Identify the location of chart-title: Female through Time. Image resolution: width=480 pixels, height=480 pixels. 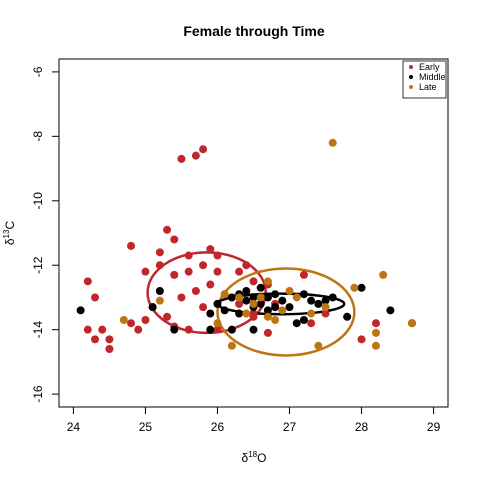
(254, 31).